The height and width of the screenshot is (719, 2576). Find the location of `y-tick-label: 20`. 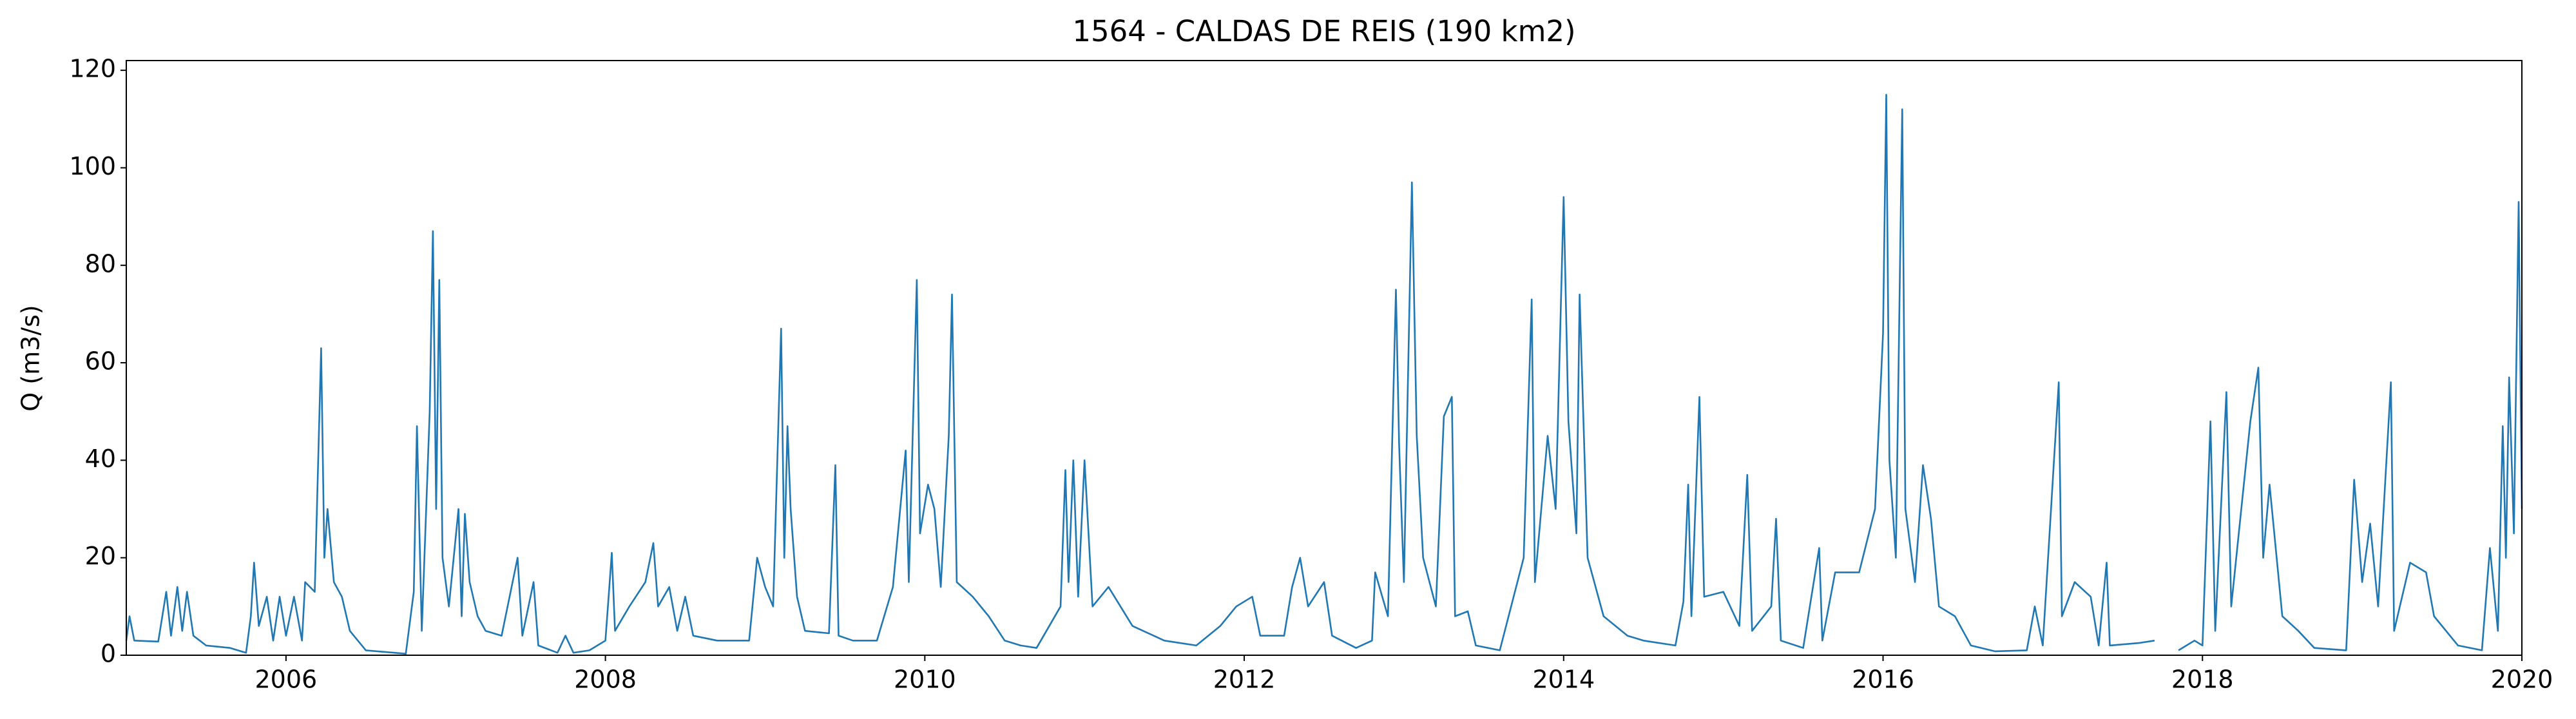

y-tick-label: 20 is located at coordinates (101, 556).